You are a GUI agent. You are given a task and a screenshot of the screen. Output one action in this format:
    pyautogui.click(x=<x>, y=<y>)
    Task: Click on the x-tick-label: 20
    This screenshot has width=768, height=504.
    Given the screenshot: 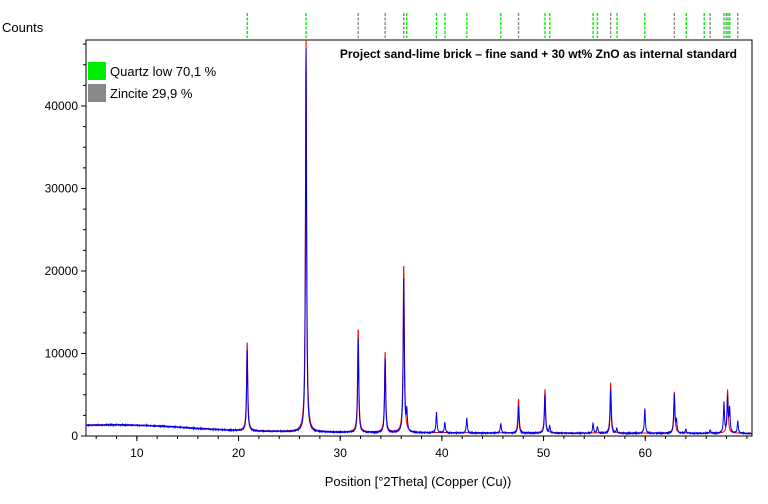 What is the action you would take?
    pyautogui.click(x=239, y=453)
    